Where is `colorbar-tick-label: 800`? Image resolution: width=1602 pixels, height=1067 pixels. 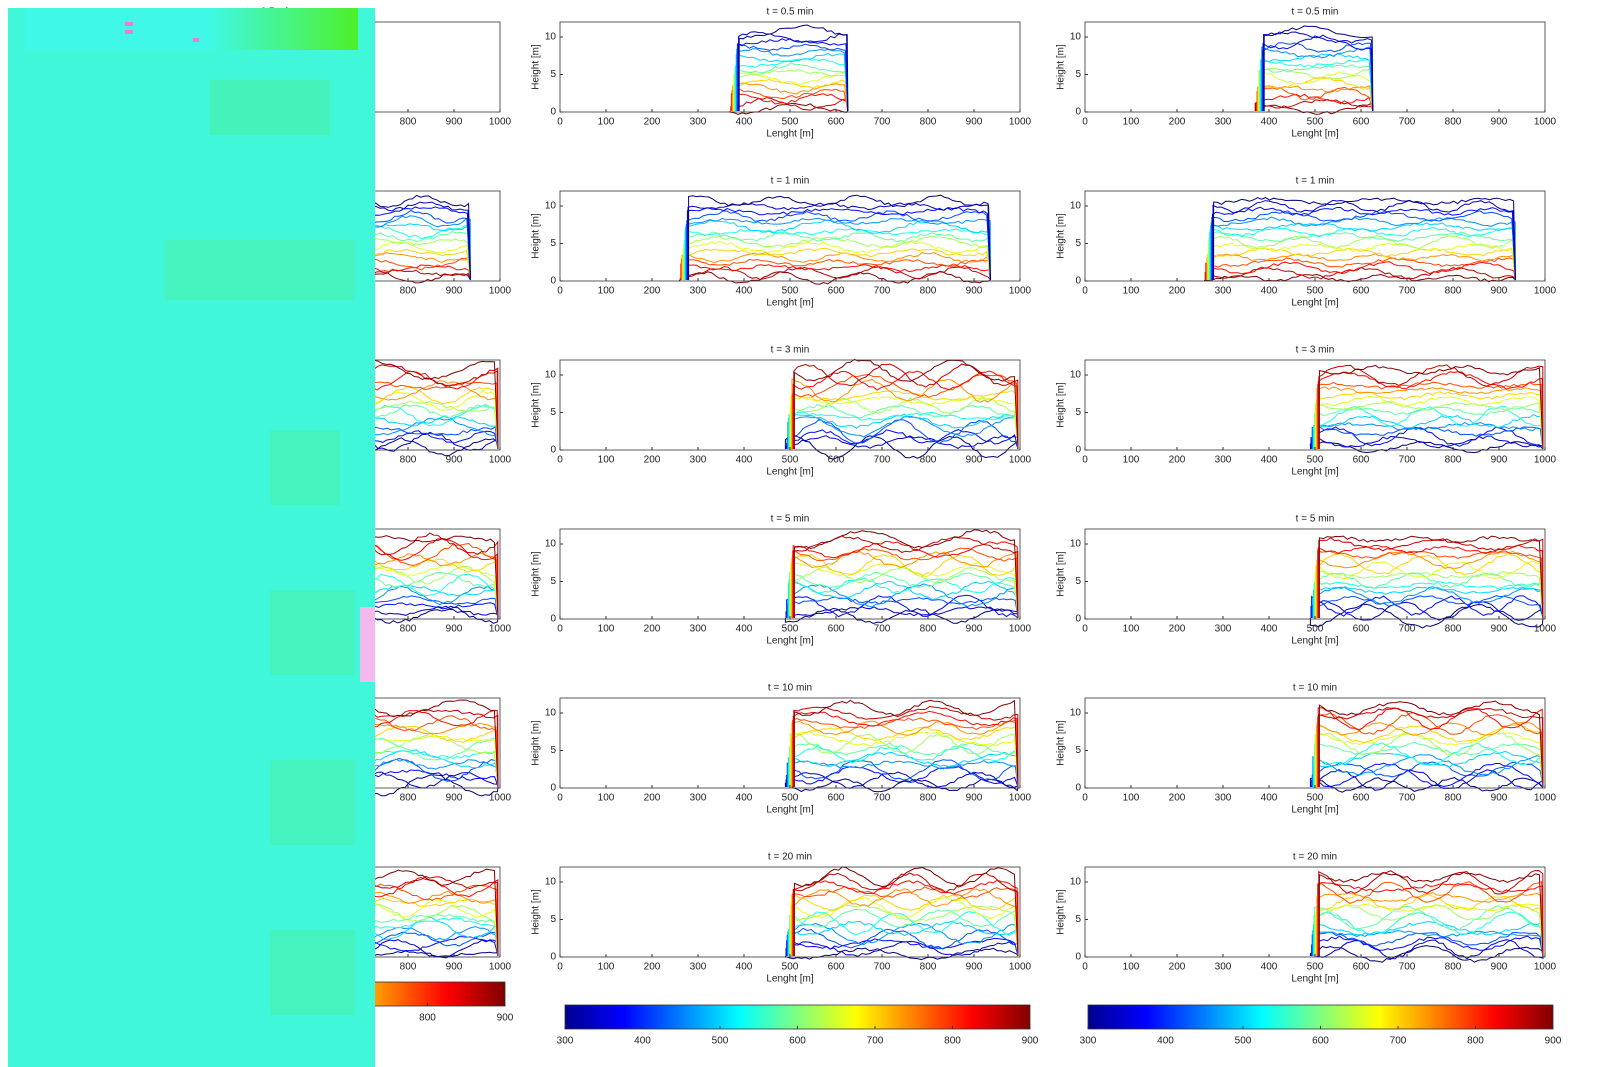
colorbar-tick-label: 800 is located at coordinates (952, 1041).